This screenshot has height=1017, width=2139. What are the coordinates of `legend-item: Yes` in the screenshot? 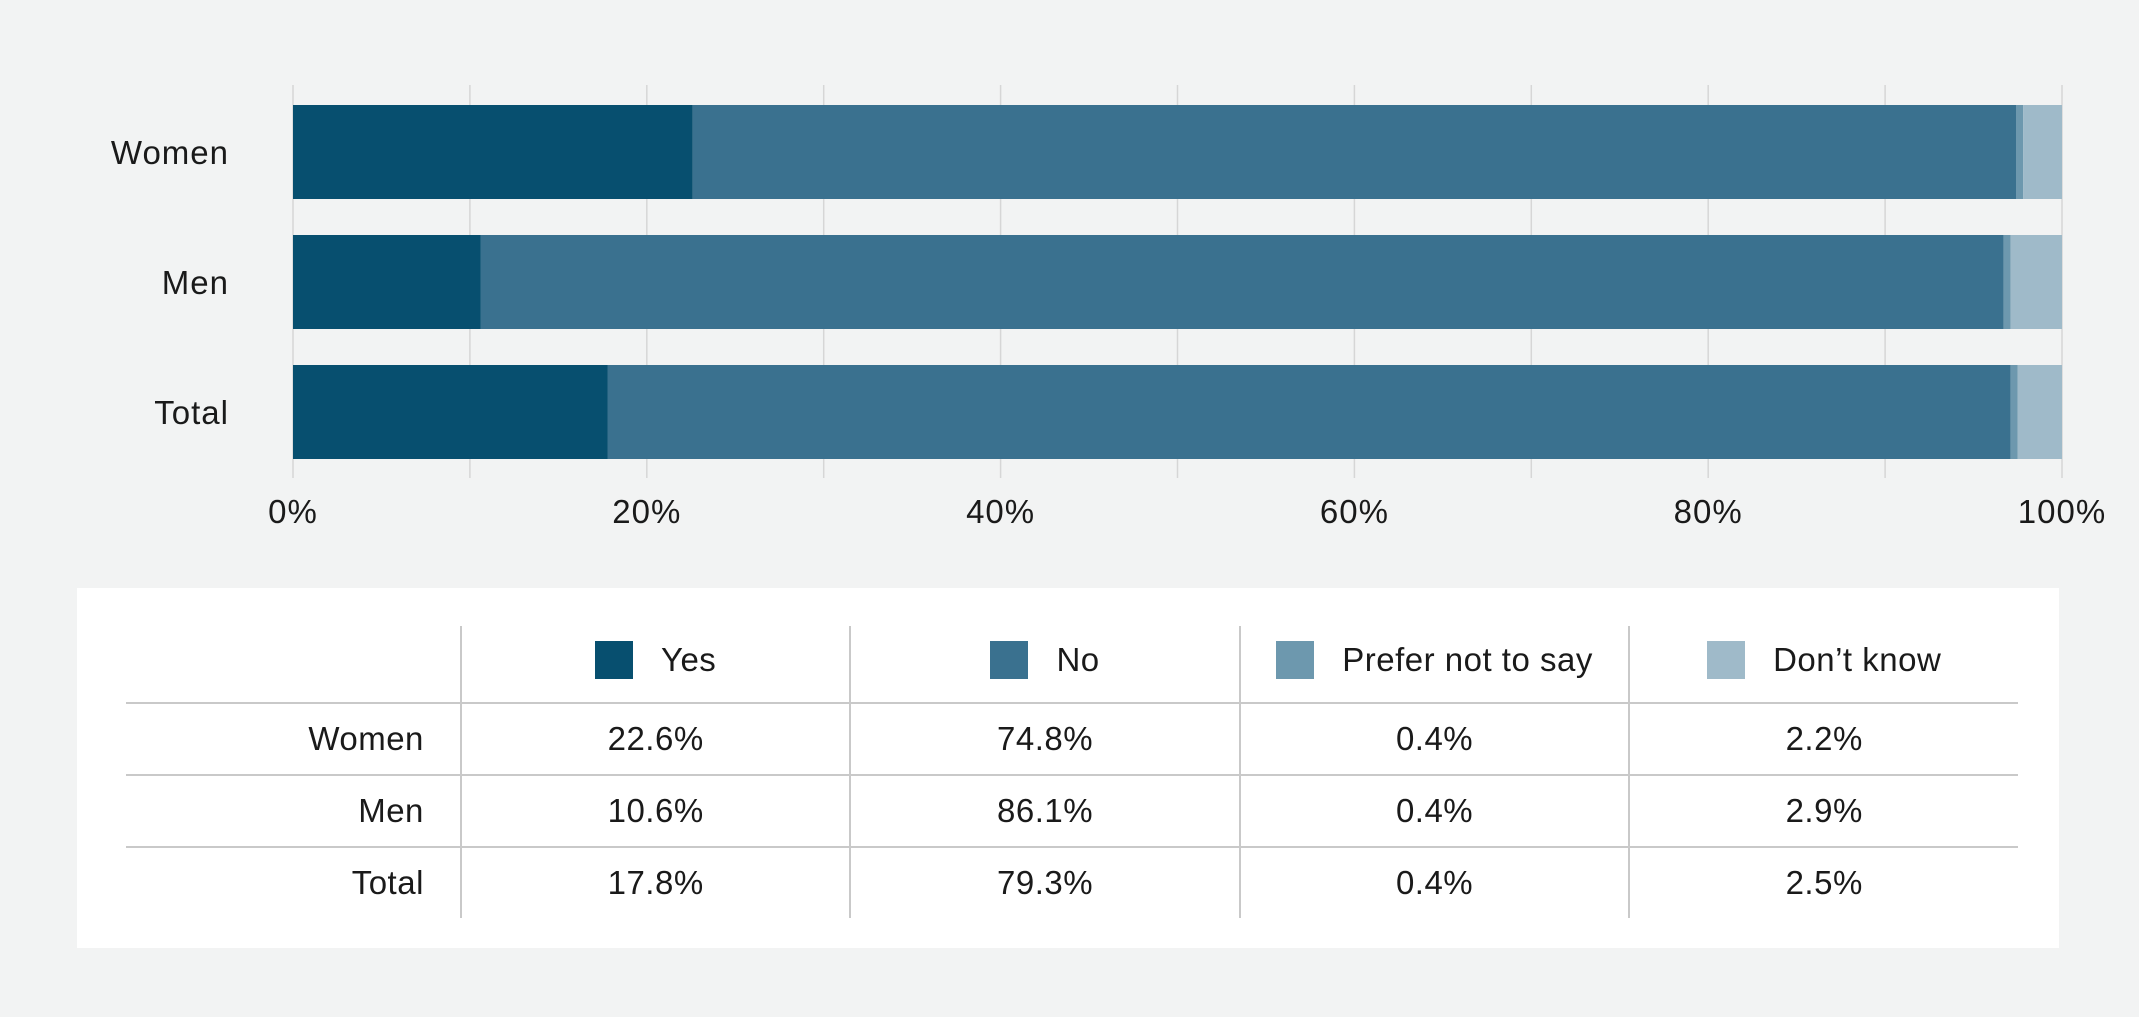 It's located at (655, 664).